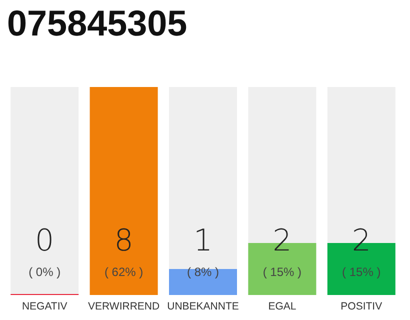 The image size is (410, 320). I want to click on bar, so click(203, 282).